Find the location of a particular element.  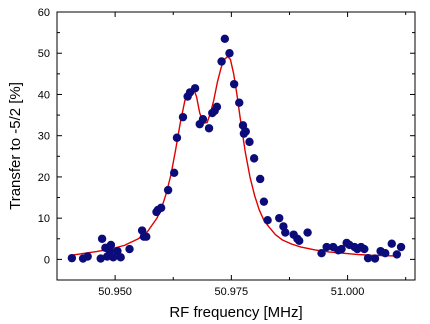

y-tick-label: 20 is located at coordinates (44, 178).